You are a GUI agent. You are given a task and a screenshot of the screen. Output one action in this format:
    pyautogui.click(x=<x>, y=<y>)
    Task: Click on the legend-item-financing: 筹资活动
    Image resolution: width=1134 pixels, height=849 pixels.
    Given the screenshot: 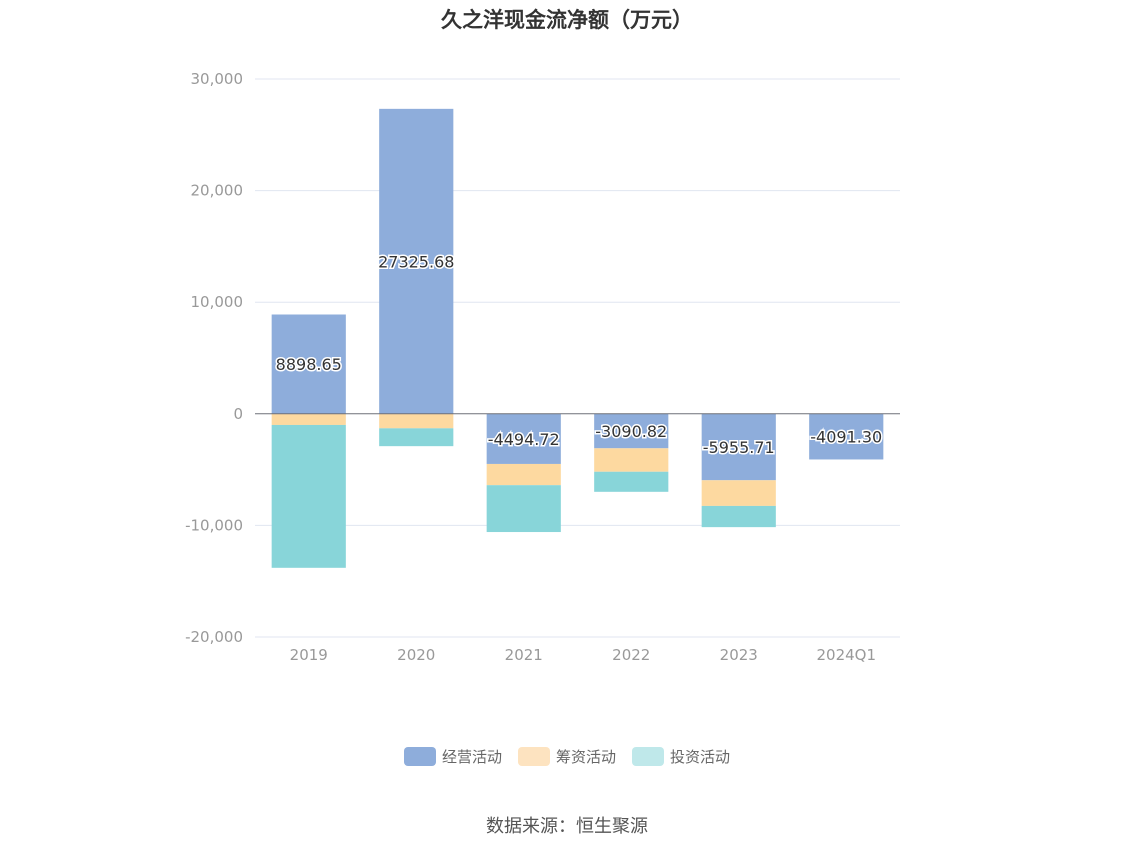 What is the action you would take?
    pyautogui.click(x=566, y=756)
    